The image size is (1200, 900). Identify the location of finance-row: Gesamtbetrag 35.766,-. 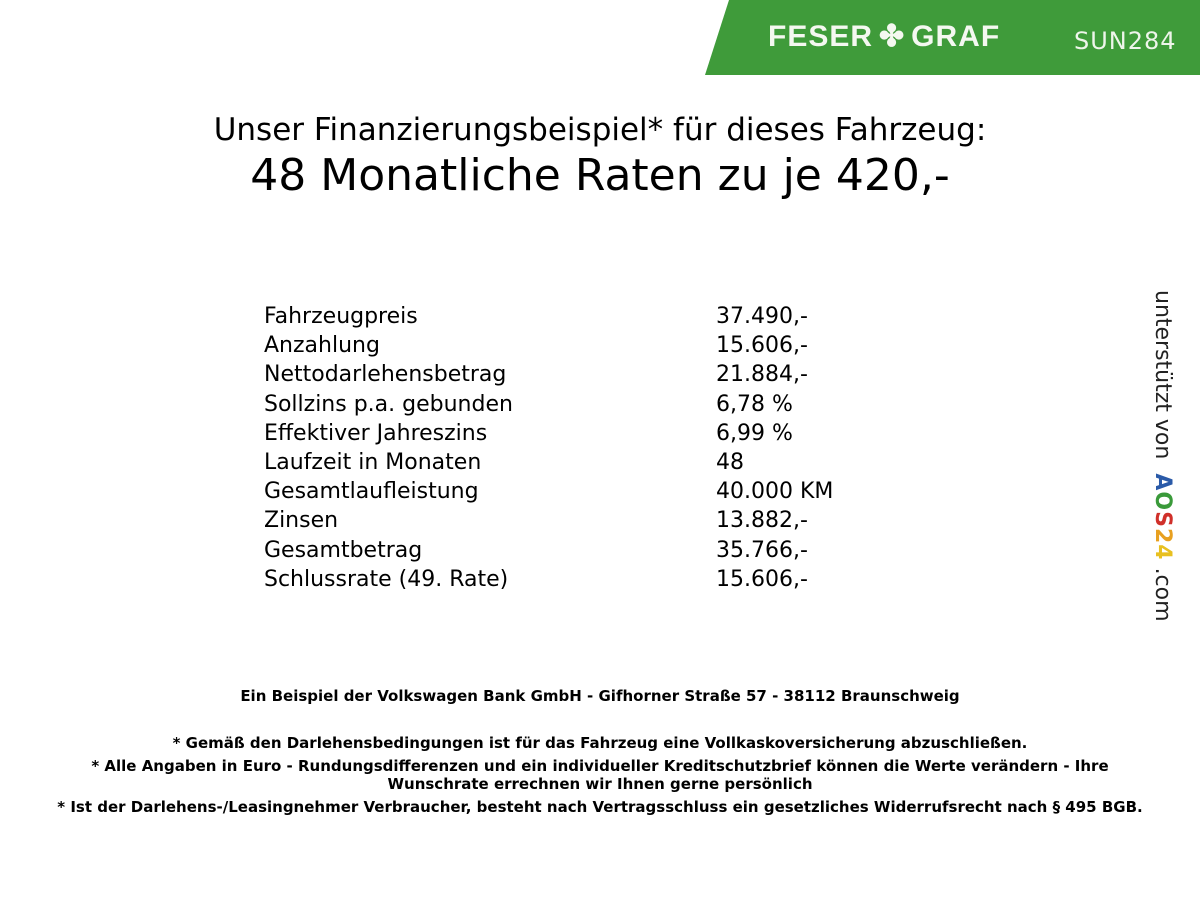
(548, 550).